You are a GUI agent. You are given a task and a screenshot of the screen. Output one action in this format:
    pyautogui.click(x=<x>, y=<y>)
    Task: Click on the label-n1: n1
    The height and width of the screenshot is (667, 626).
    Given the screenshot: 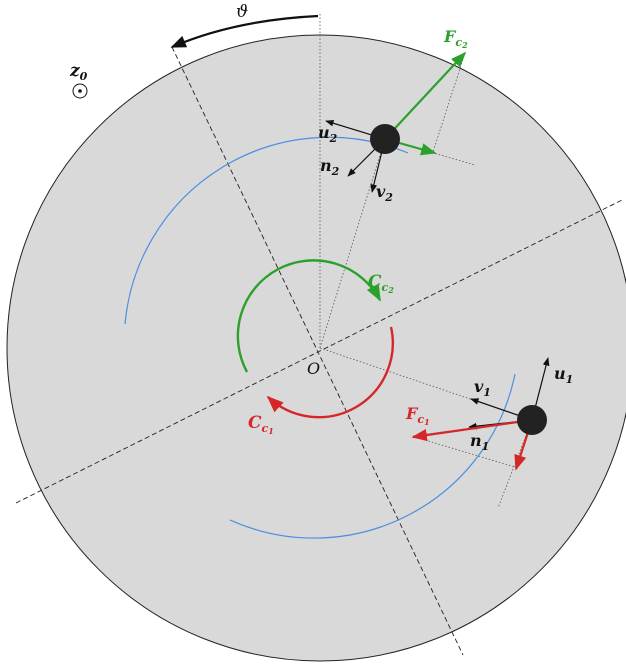 What is the action you would take?
    pyautogui.click(x=479, y=442)
    